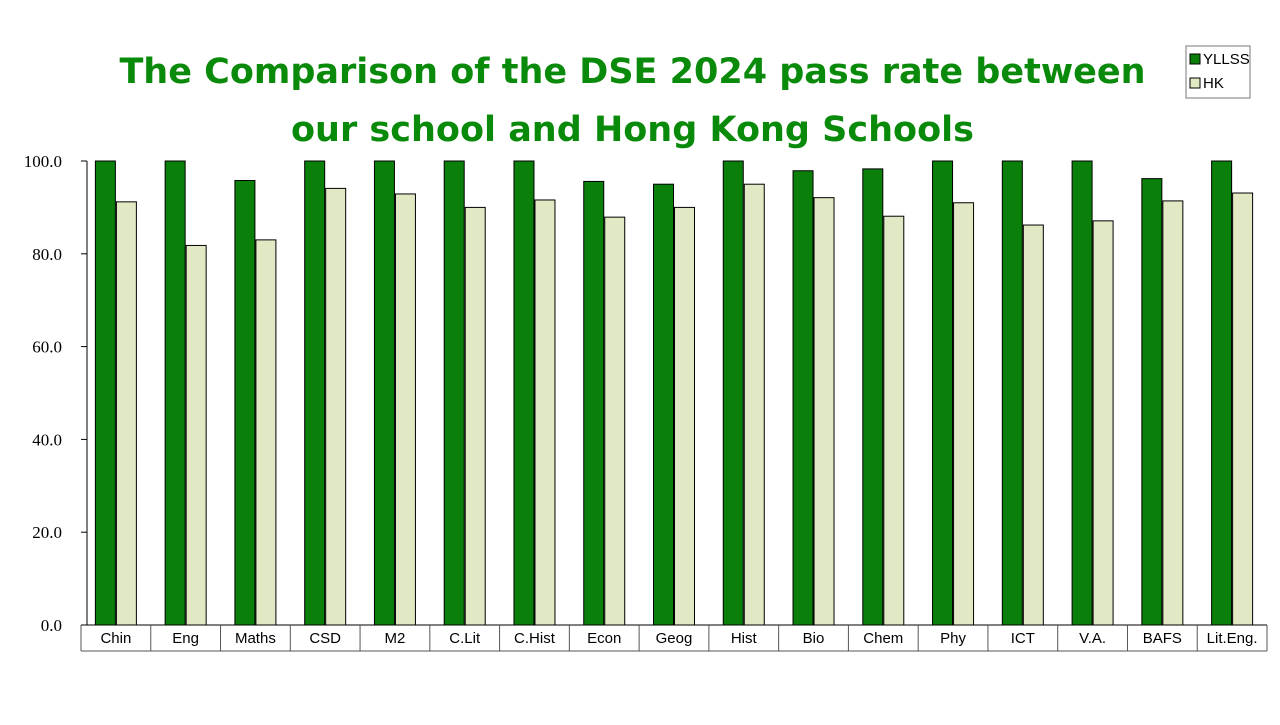  I want to click on category-label: C.Hist, so click(535, 638).